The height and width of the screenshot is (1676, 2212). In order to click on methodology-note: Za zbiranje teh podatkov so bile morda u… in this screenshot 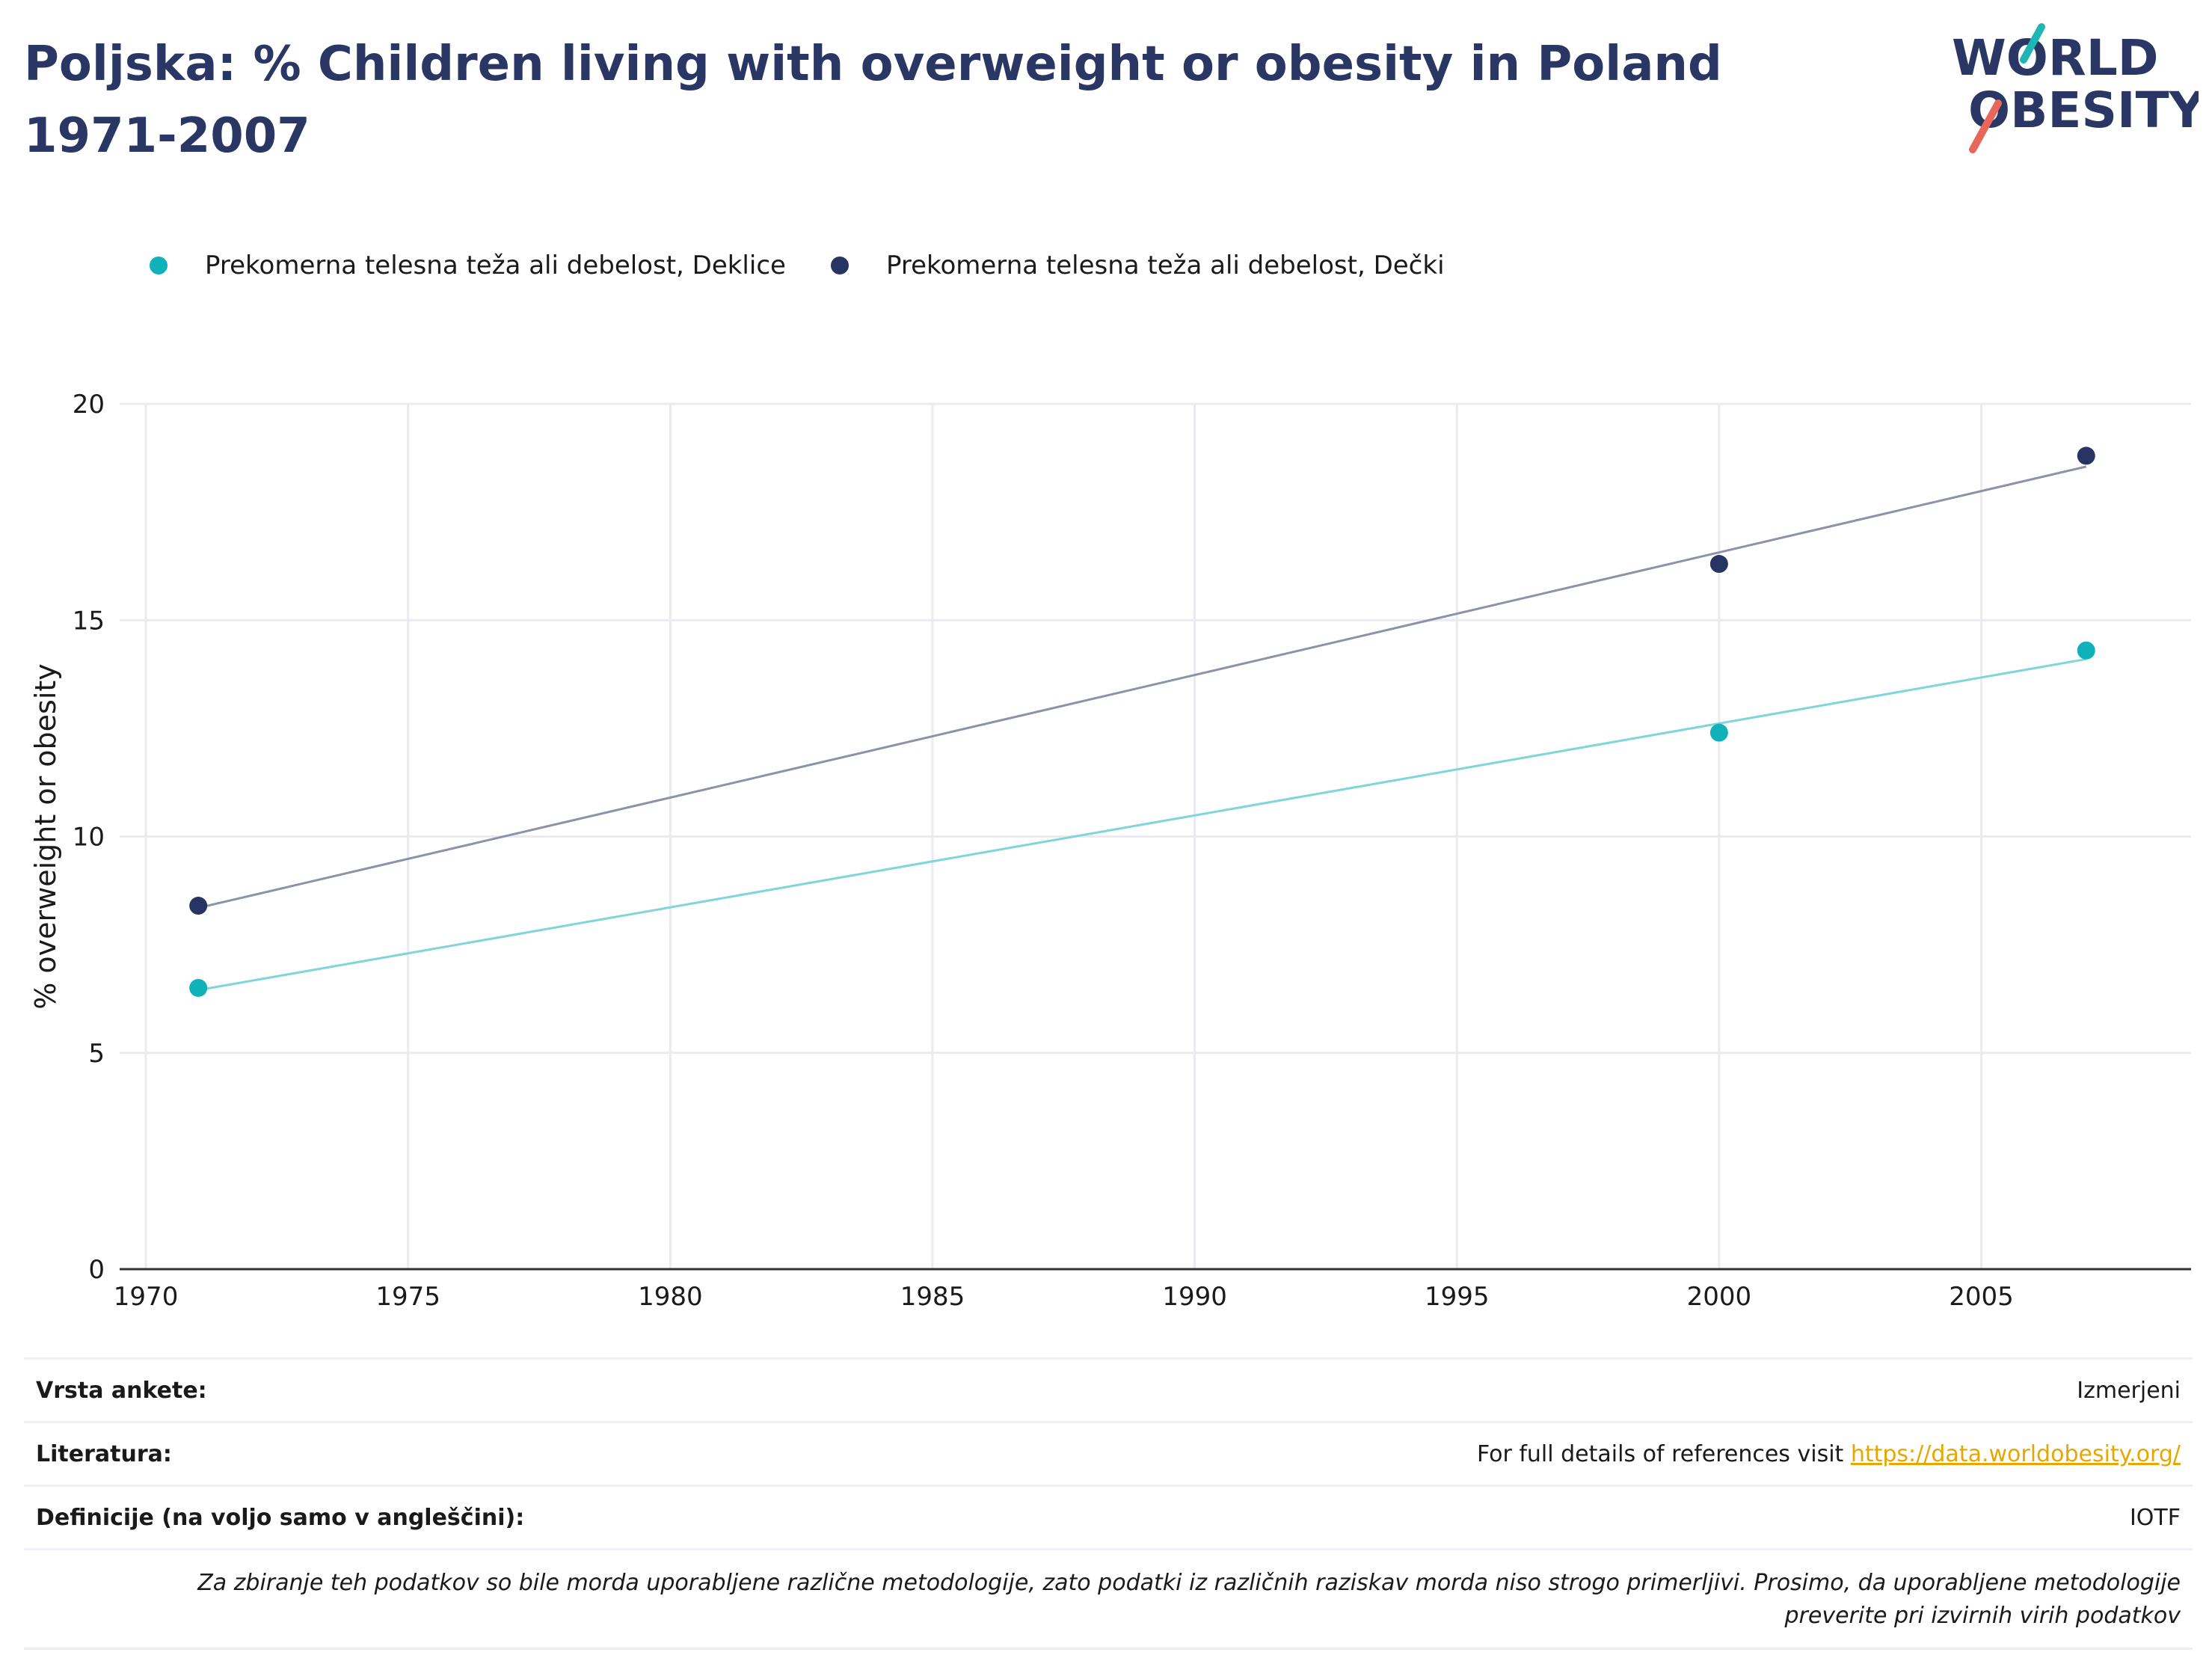, I will do `click(1108, 1599)`.